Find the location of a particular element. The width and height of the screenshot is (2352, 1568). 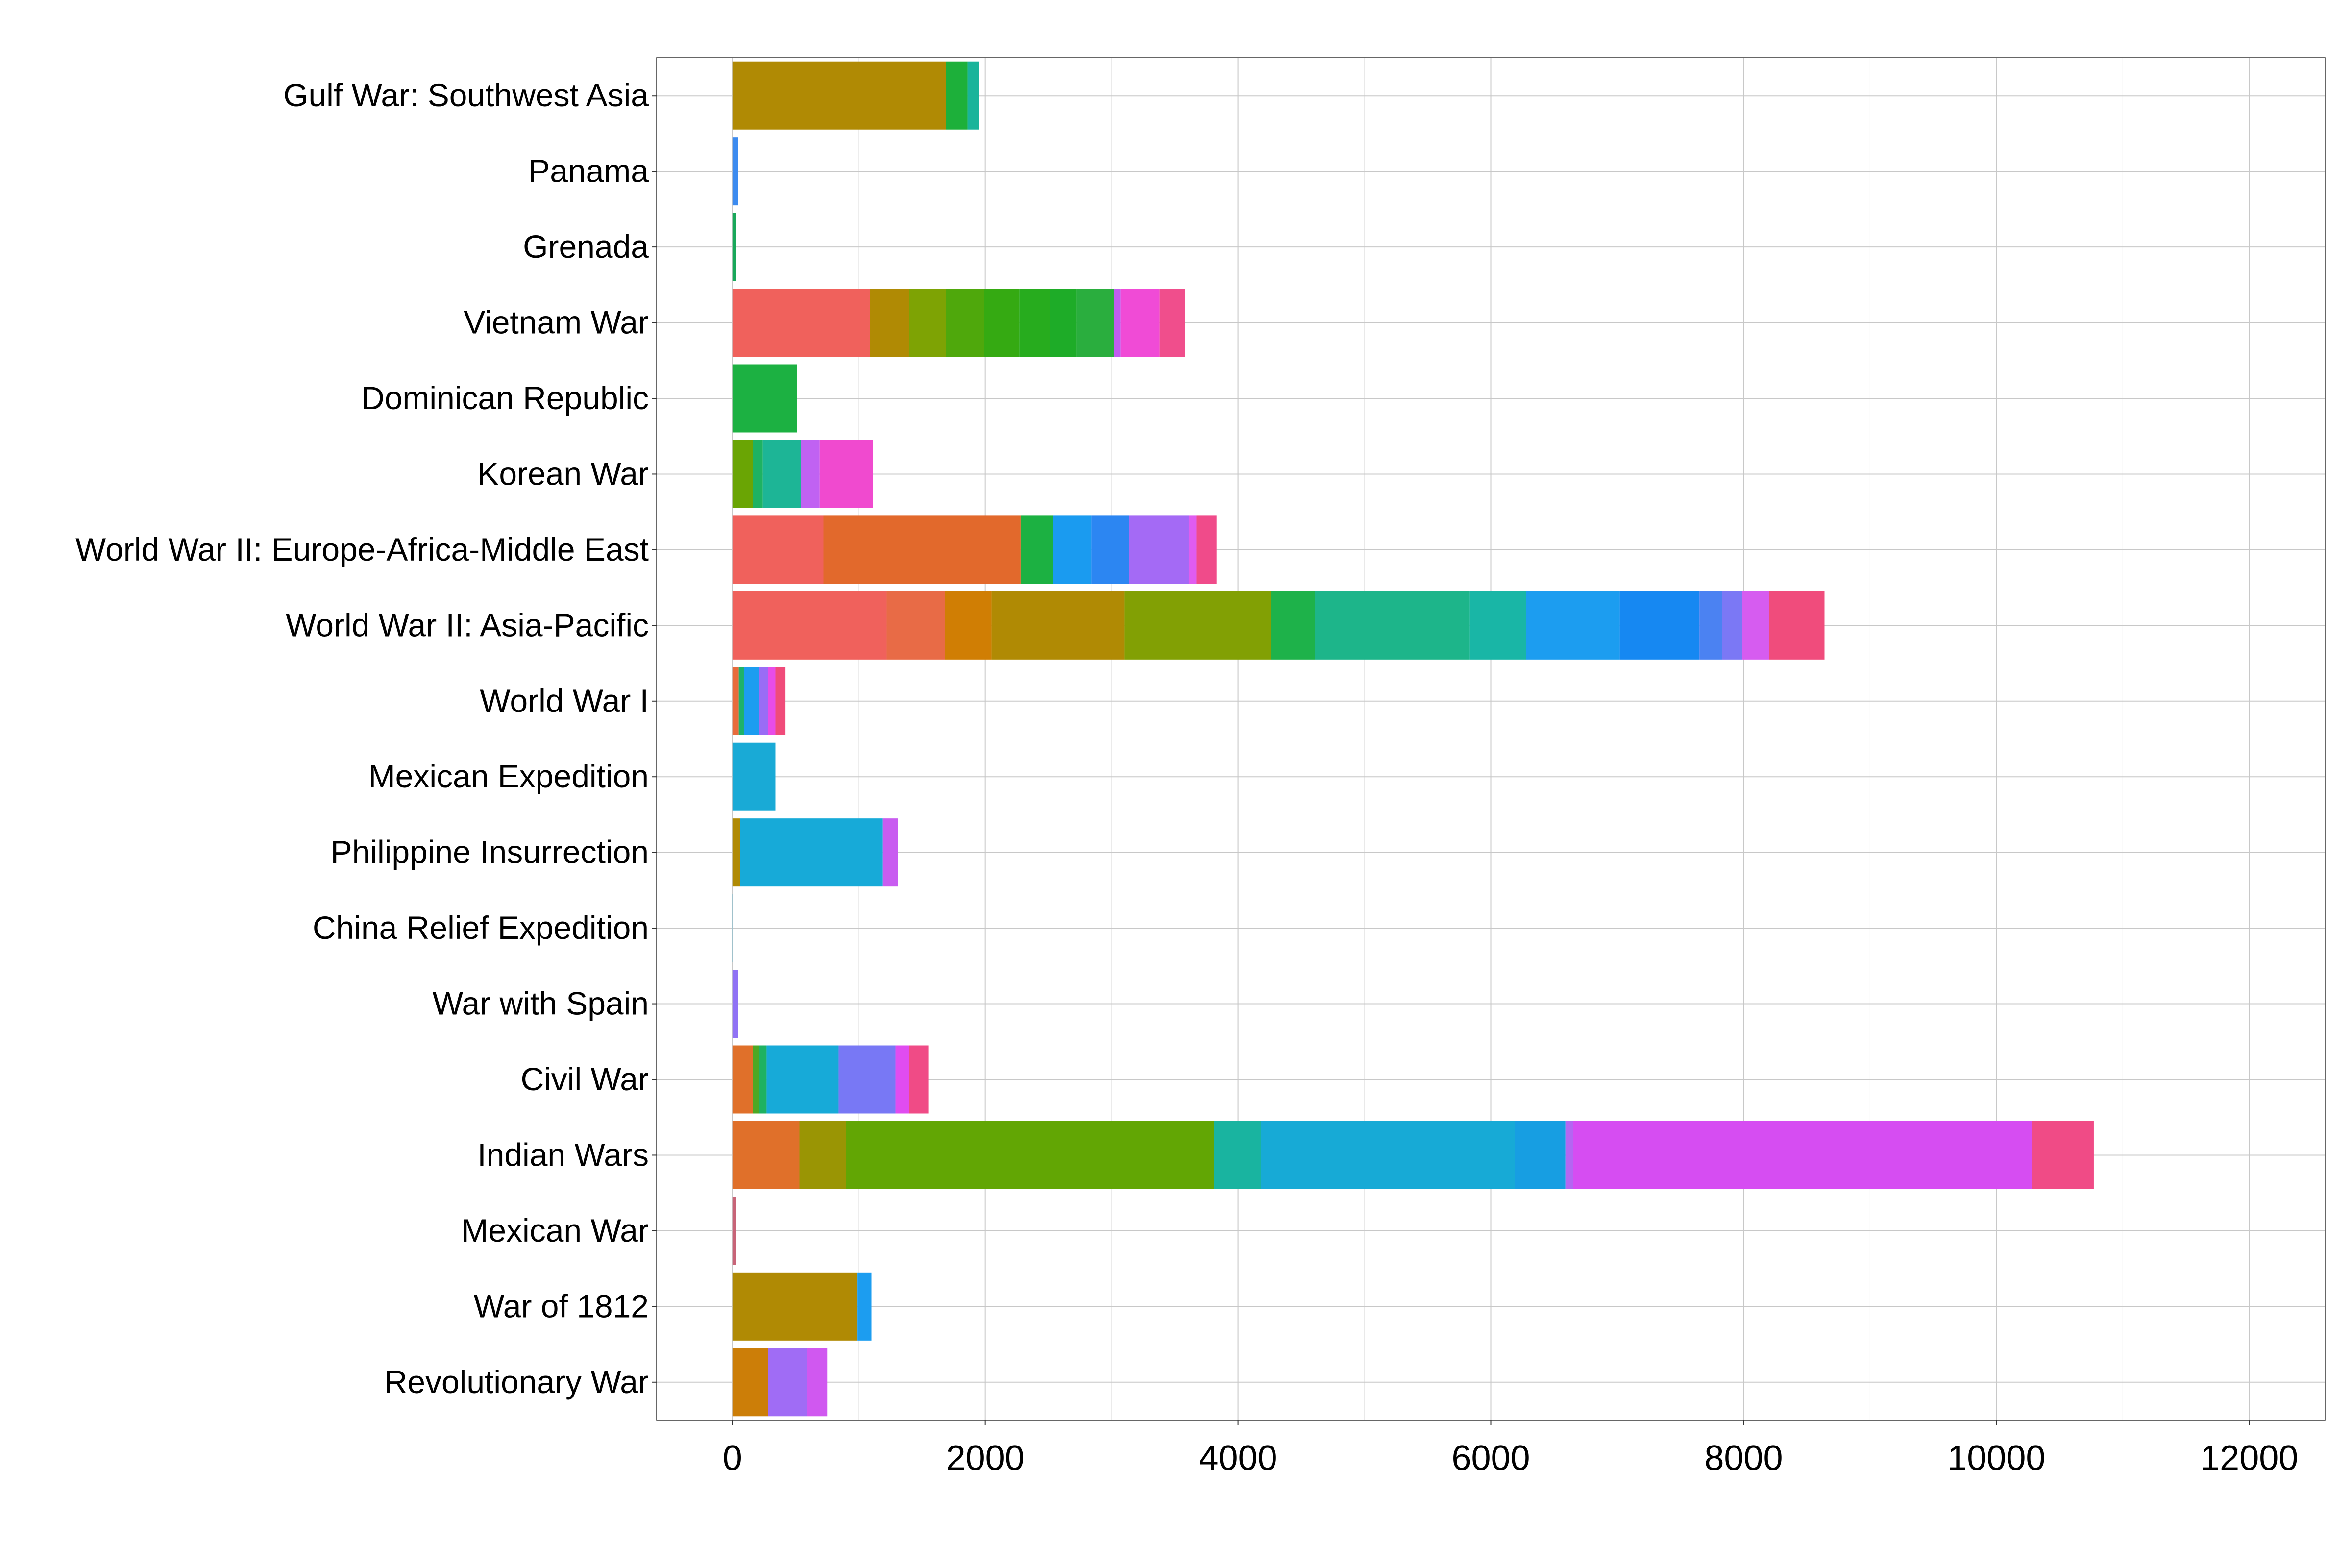

x-tick-label: 12000 is located at coordinates (2249, 1458).